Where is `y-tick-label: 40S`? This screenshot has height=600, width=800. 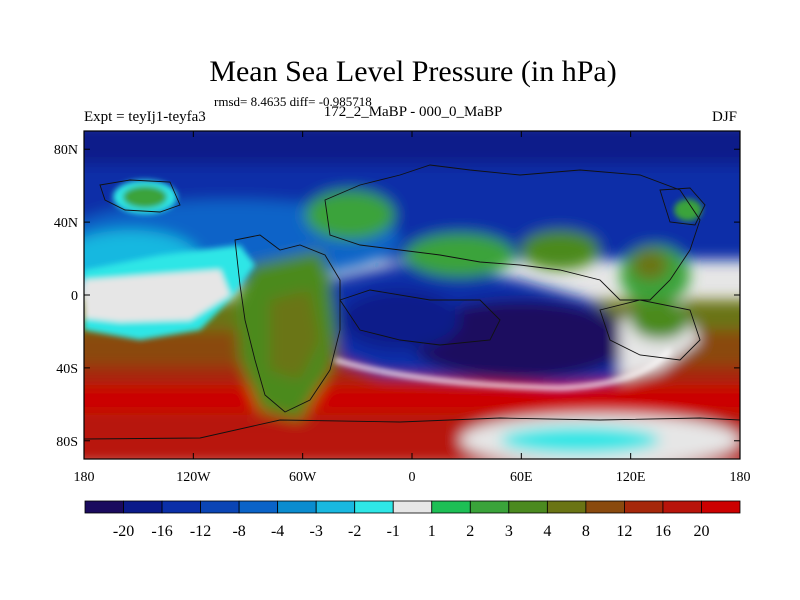 y-tick-label: 40S is located at coordinates (67, 369).